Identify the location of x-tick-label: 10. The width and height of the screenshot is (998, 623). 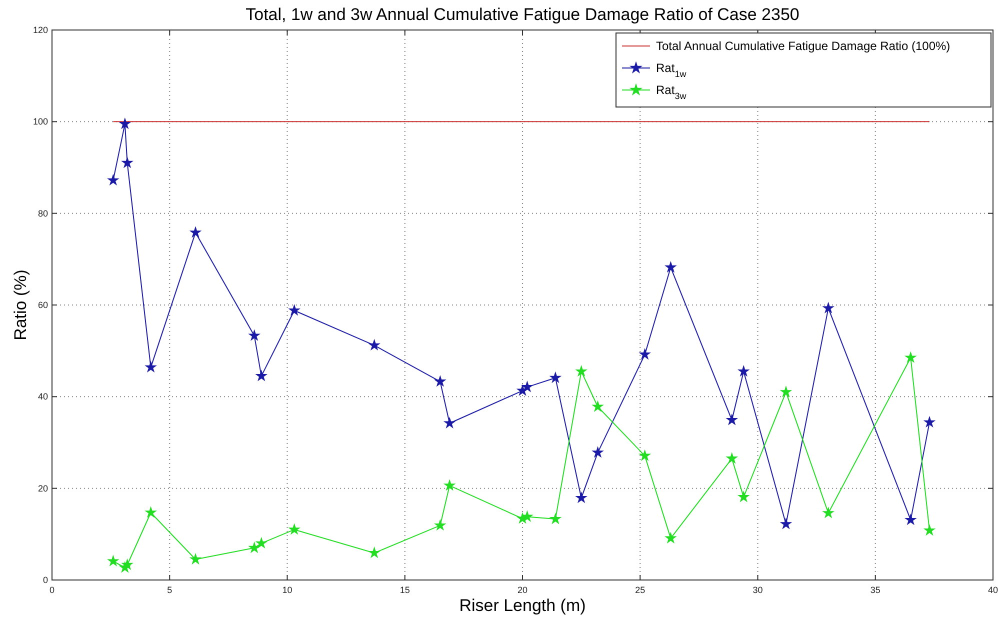
(287, 590).